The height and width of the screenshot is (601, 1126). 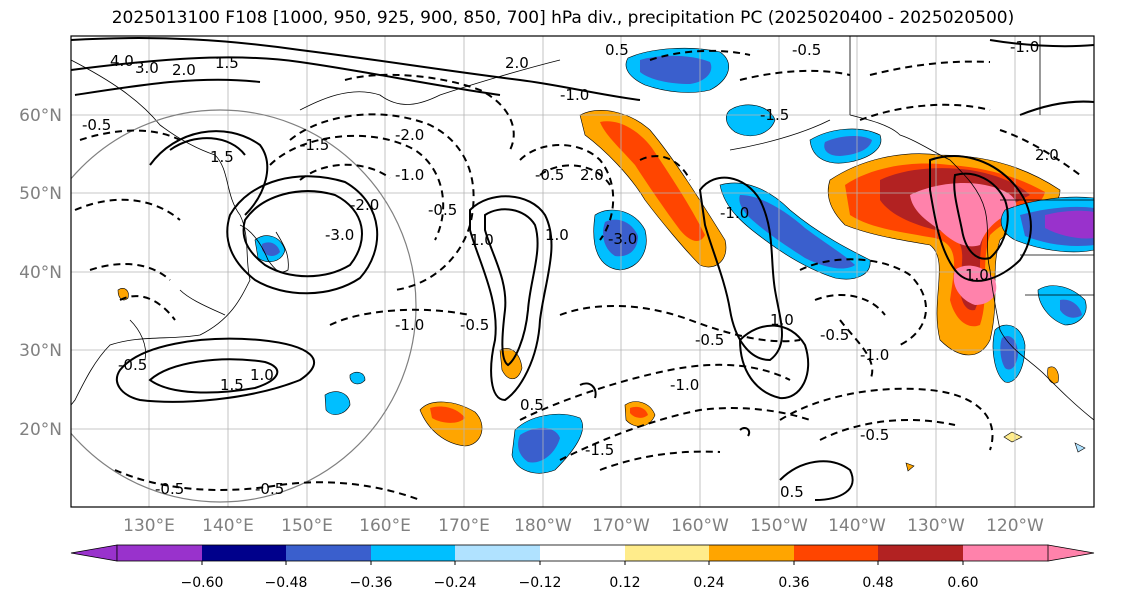 I want to click on colorbar-label: −0.12, so click(x=540, y=583).